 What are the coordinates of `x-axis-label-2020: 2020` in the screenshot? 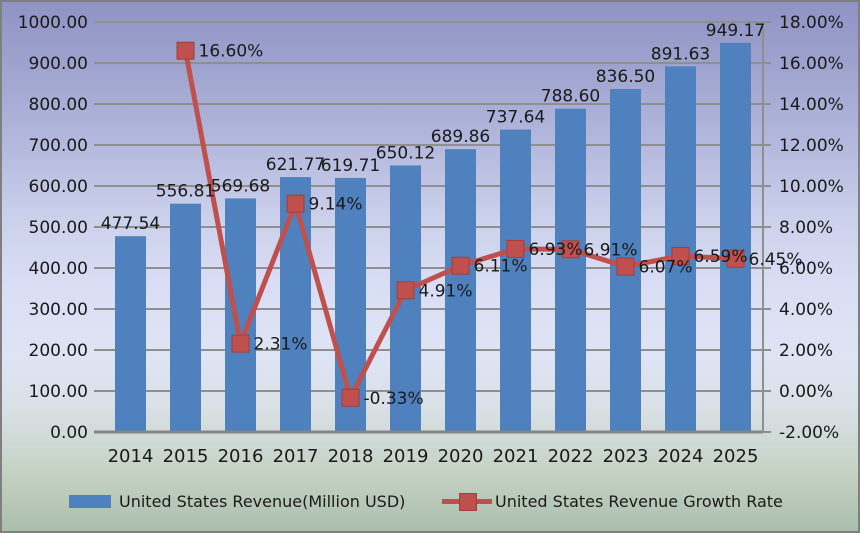 It's located at (461, 456).